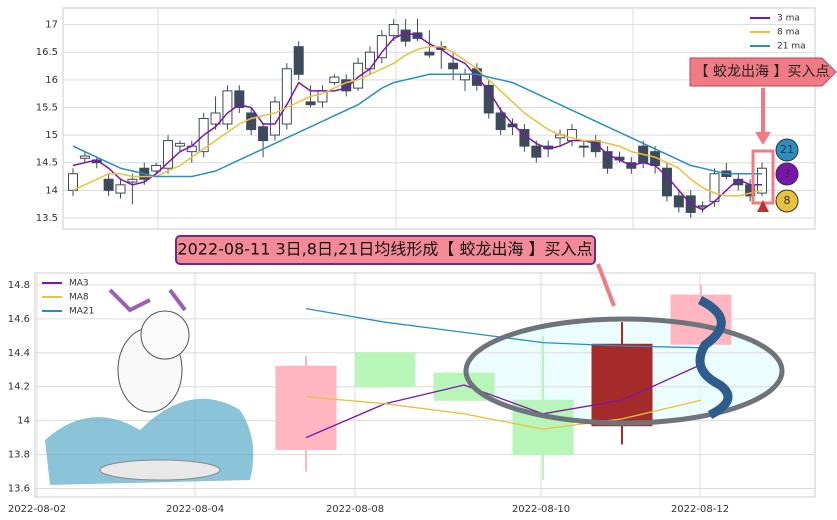  What do you see at coordinates (81, 312) in the screenshot?
I see `legend-label: MA21` at bounding box center [81, 312].